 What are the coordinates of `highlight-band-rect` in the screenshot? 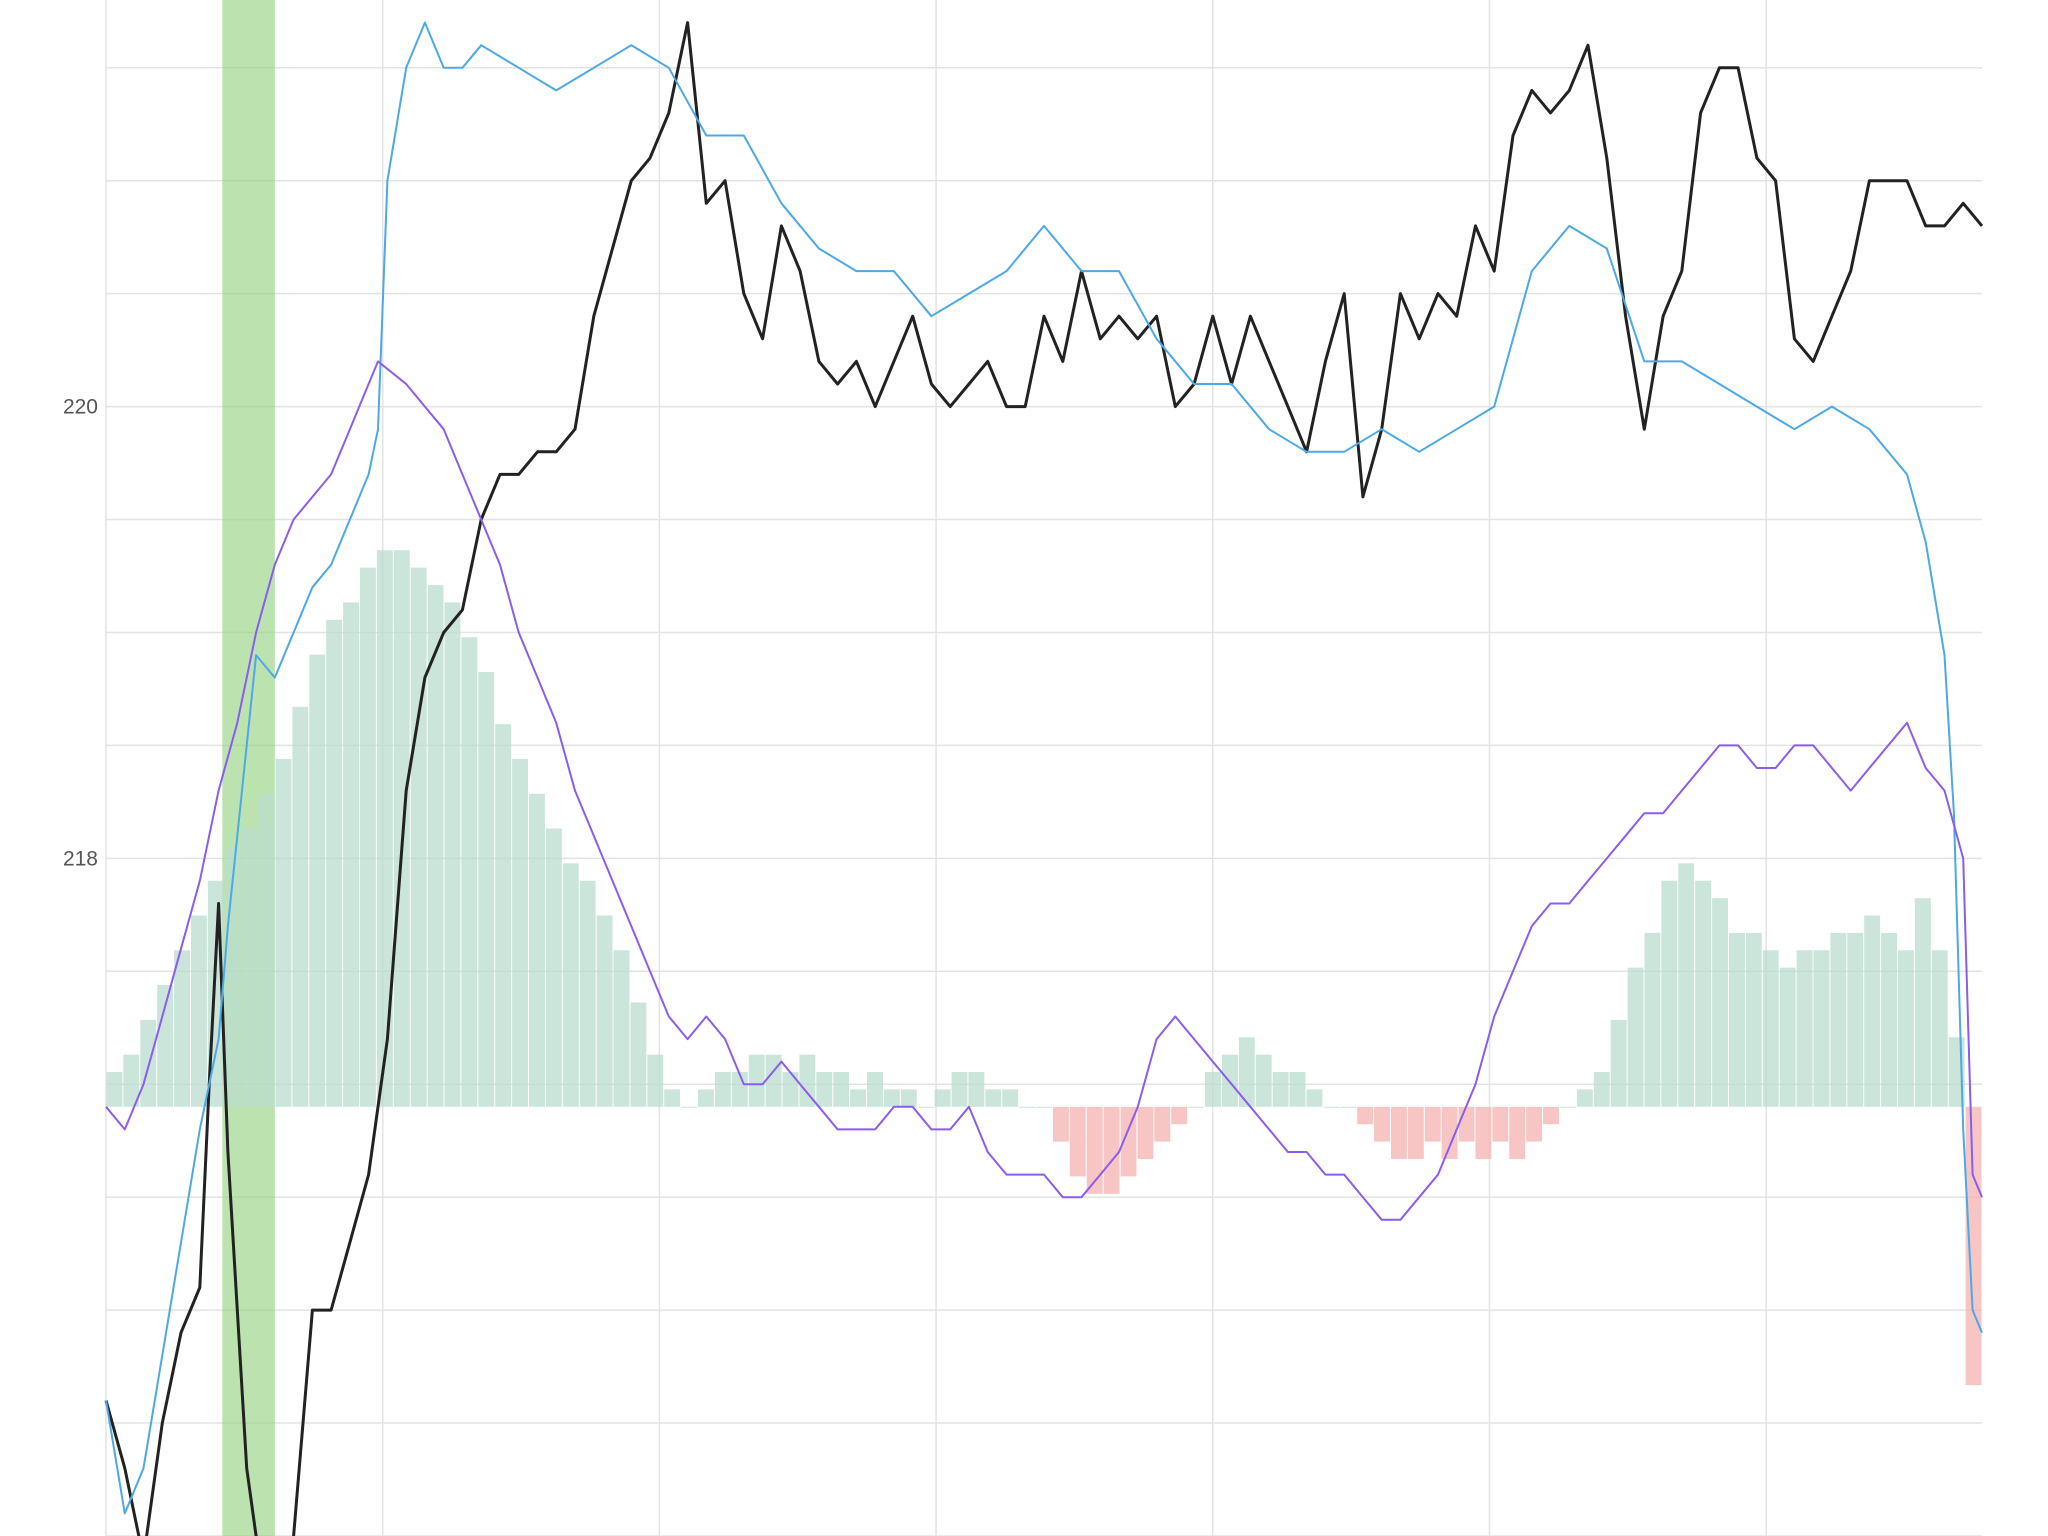 It's located at (248, 768).